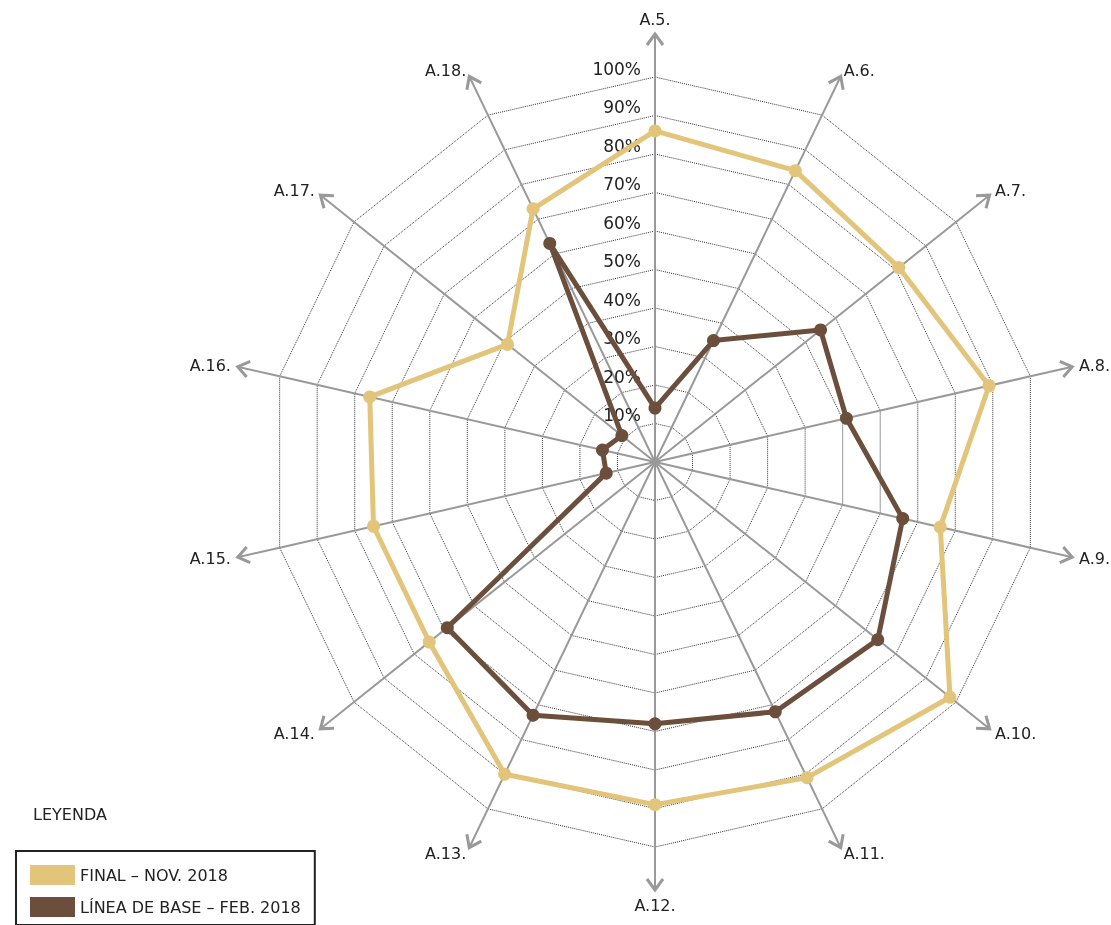 The width and height of the screenshot is (1111, 925). Describe the element at coordinates (859, 70) in the screenshot. I see `spoke-label: A.6.` at that location.